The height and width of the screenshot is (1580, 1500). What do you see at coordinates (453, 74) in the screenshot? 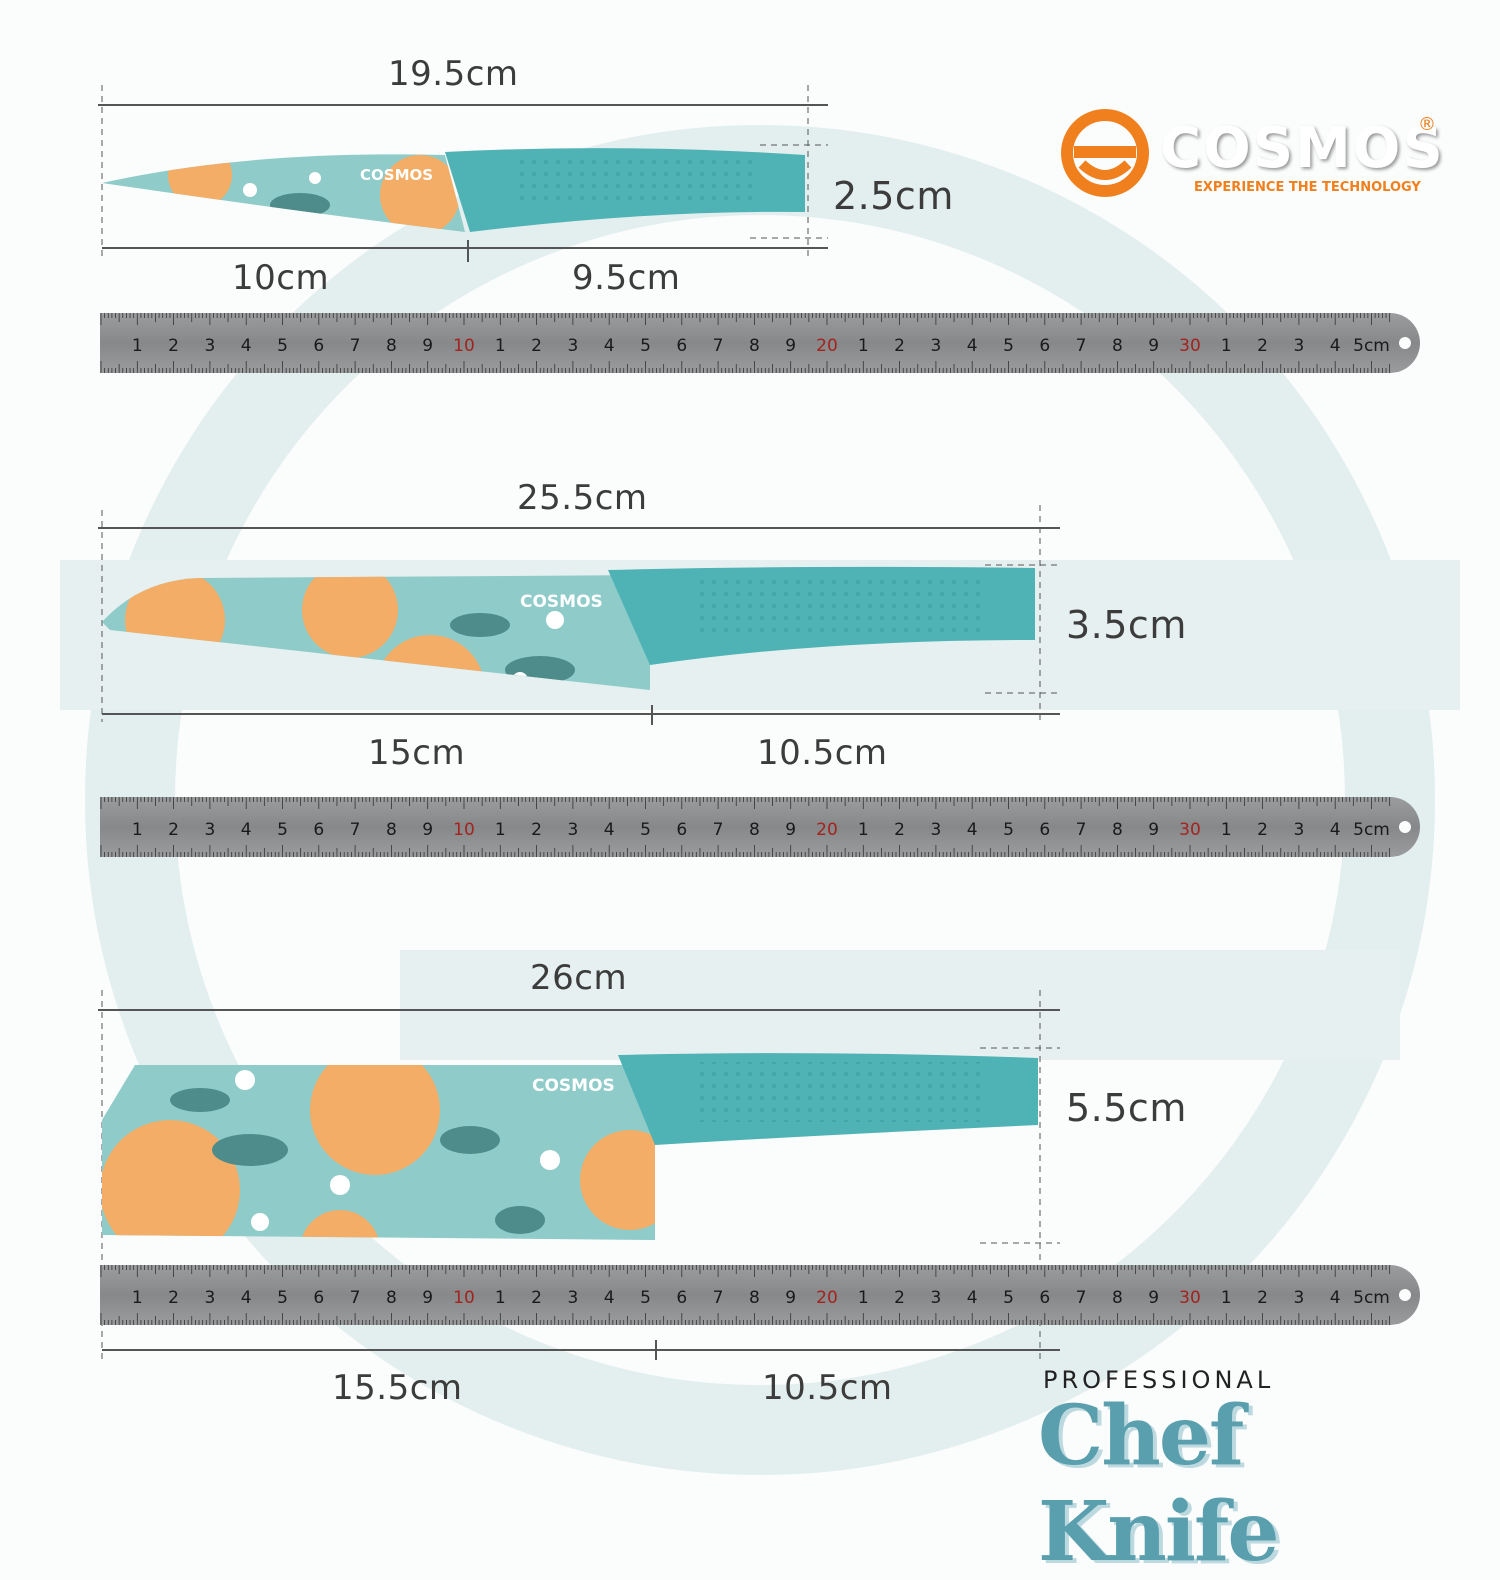
I see `knife1-total-length: 19.5cm` at bounding box center [453, 74].